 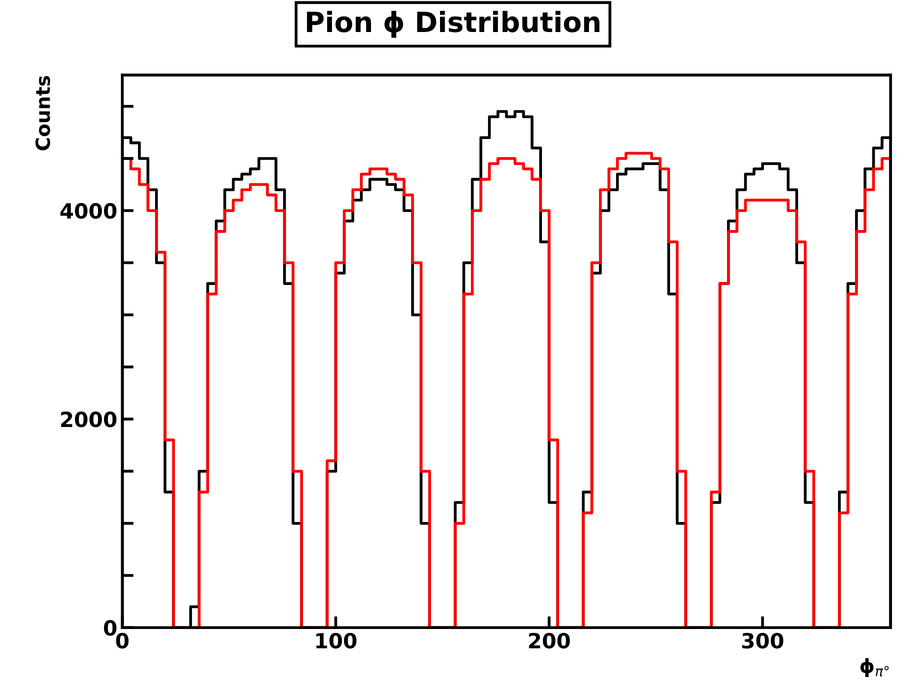 What do you see at coordinates (110, 628) in the screenshot?
I see `y-tick-label: 0` at bounding box center [110, 628].